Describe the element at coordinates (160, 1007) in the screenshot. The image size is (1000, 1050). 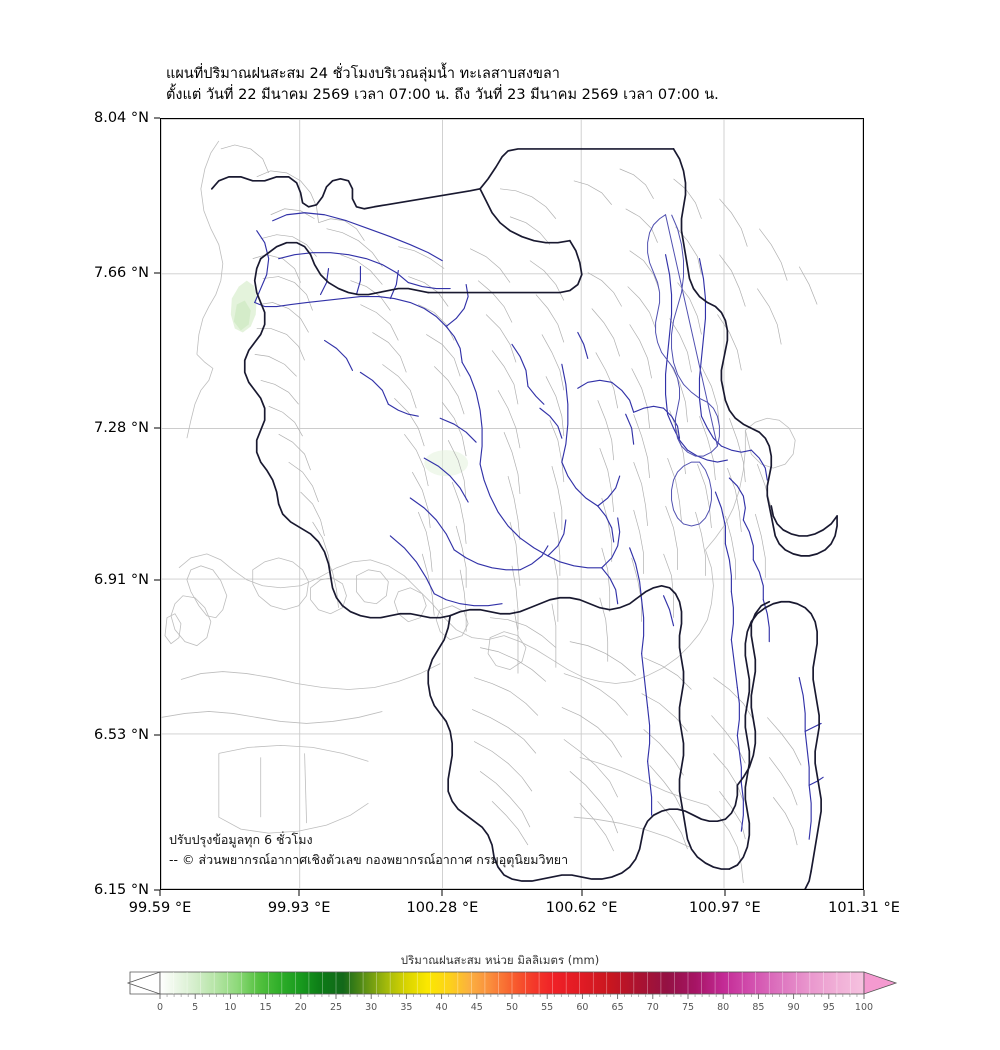
I see `colorbar-tick-label: 0` at that location.